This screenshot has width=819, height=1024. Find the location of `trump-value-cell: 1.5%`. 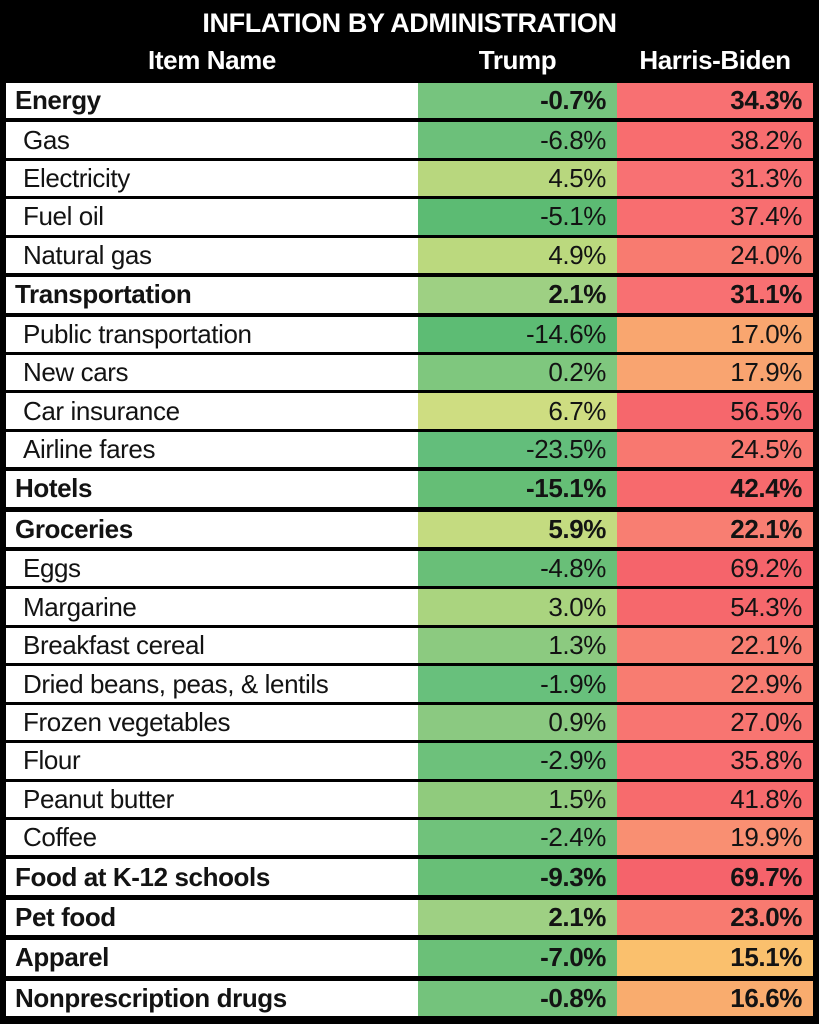

trump-value-cell: 1.5% is located at coordinates (517, 799).